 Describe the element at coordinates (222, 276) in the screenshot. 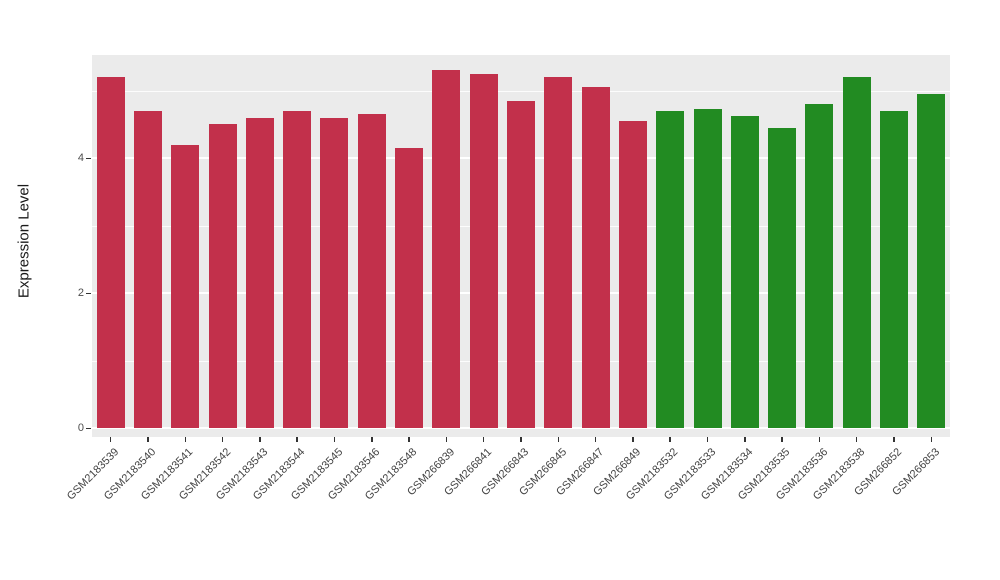

I see `bar-GSM2183542` at that location.